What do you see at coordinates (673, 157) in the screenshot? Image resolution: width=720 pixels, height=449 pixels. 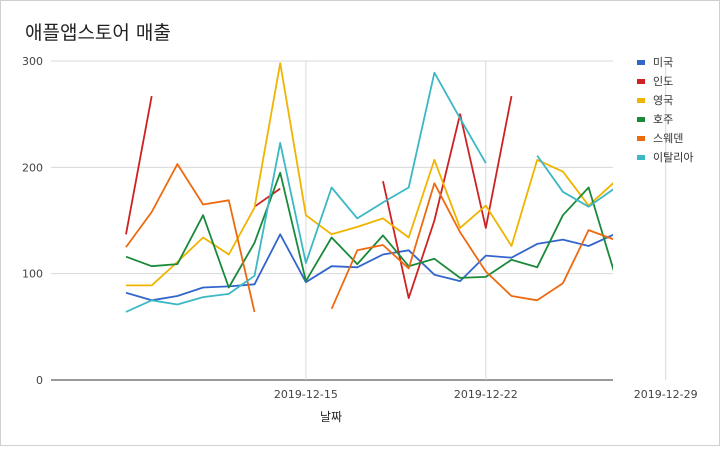 I see `legend-label: 이탈리아` at bounding box center [673, 157].